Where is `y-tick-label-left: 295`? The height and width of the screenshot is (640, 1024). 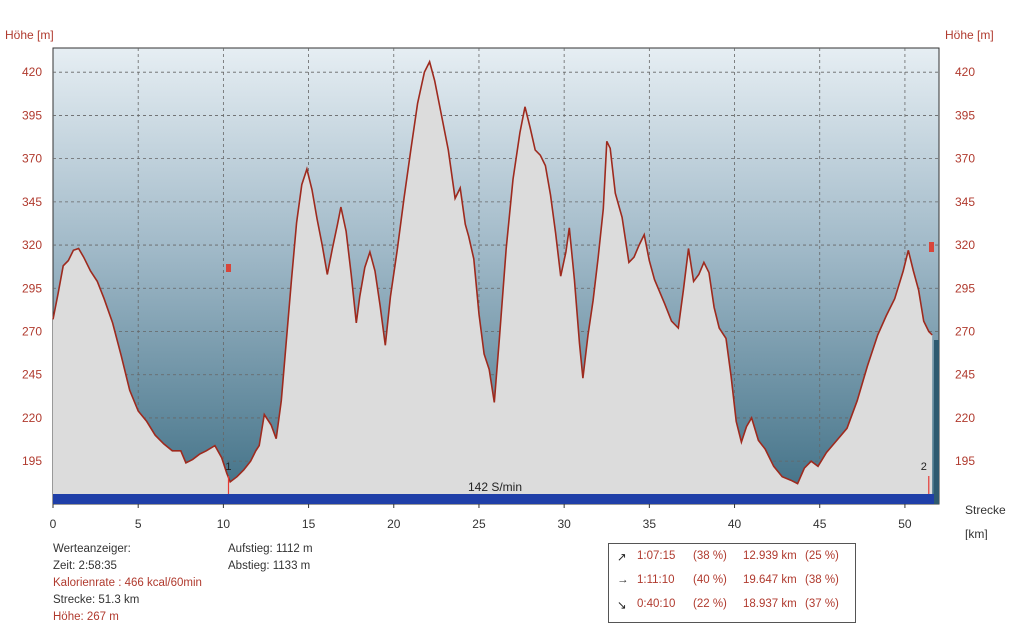
y-tick-label-left: 295 is located at coordinates (32, 288).